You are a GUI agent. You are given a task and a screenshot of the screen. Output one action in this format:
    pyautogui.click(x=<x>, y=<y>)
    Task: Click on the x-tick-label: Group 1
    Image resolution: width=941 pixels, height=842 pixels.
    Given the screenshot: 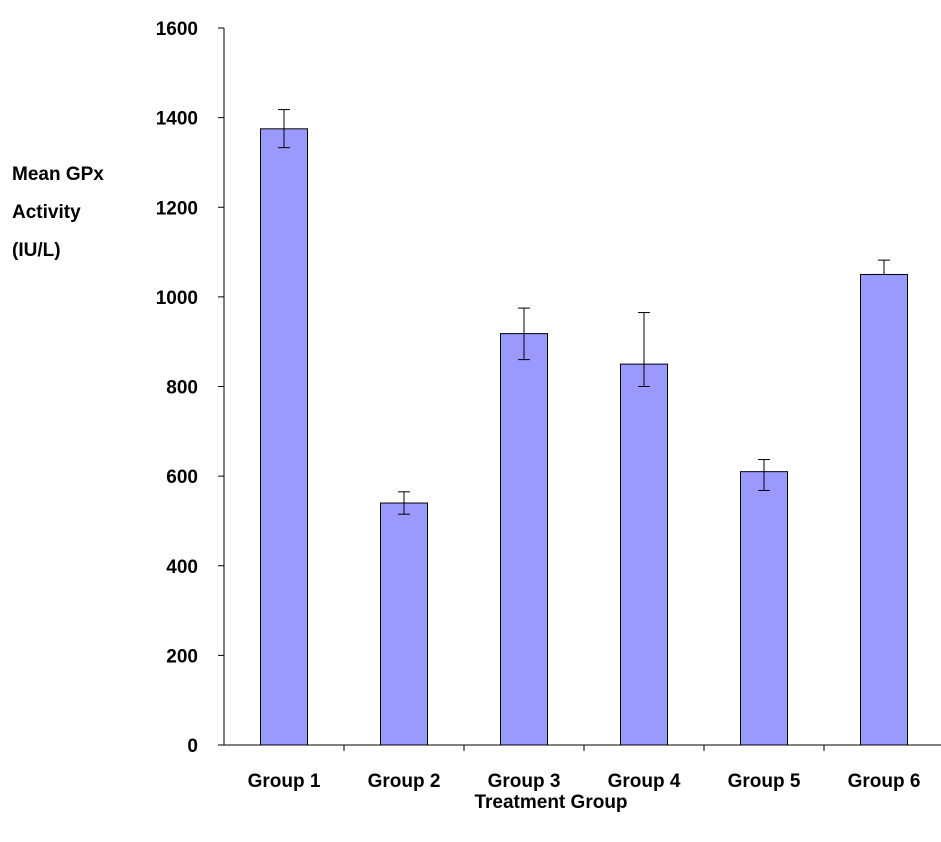 What is the action you would take?
    pyautogui.click(x=284, y=781)
    